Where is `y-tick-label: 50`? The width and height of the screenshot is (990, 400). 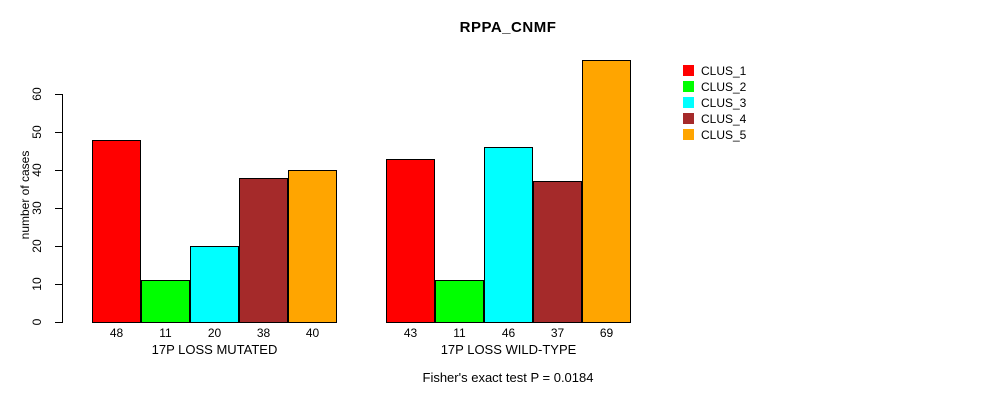 y-tick-label: 50 is located at coordinates (37, 132).